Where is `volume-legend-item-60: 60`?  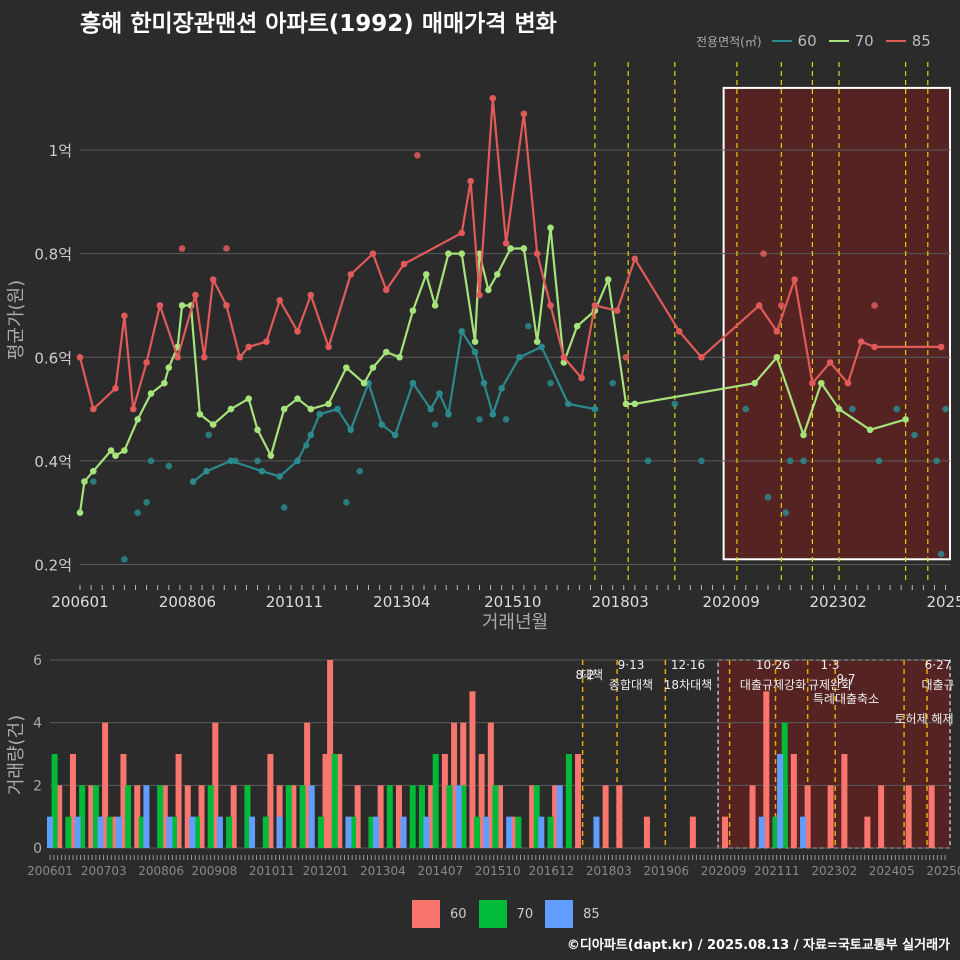 volume-legend-item-60: 60 is located at coordinates (439, 914).